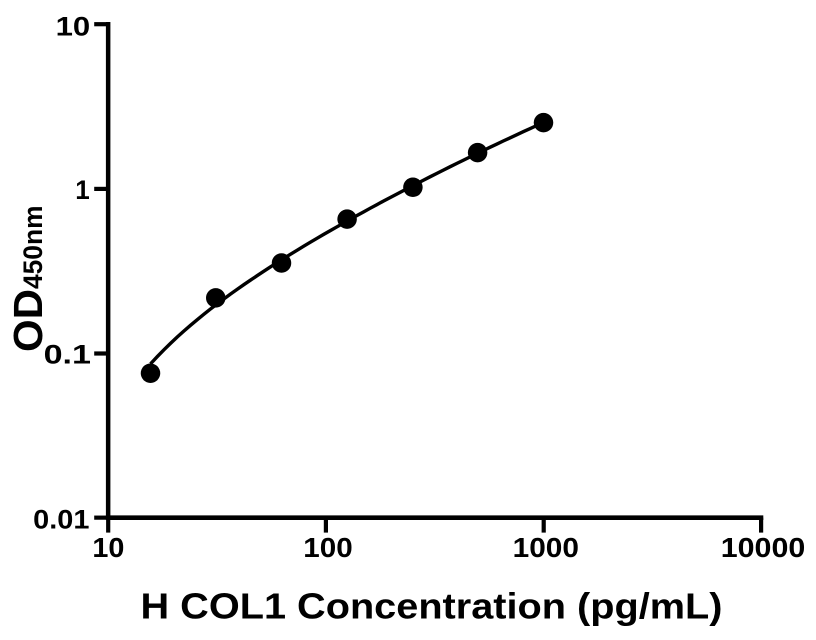  Describe the element at coordinates (28, 279) in the screenshot. I see `svg-text: OD450nm` at that location.